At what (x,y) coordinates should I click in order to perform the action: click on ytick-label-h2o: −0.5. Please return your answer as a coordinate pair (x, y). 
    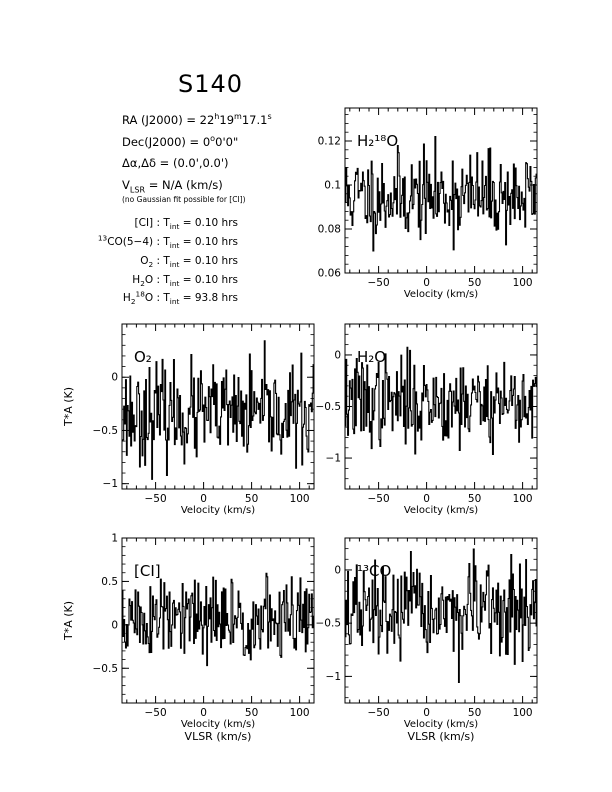
    Looking at the image, I should click on (329, 407).